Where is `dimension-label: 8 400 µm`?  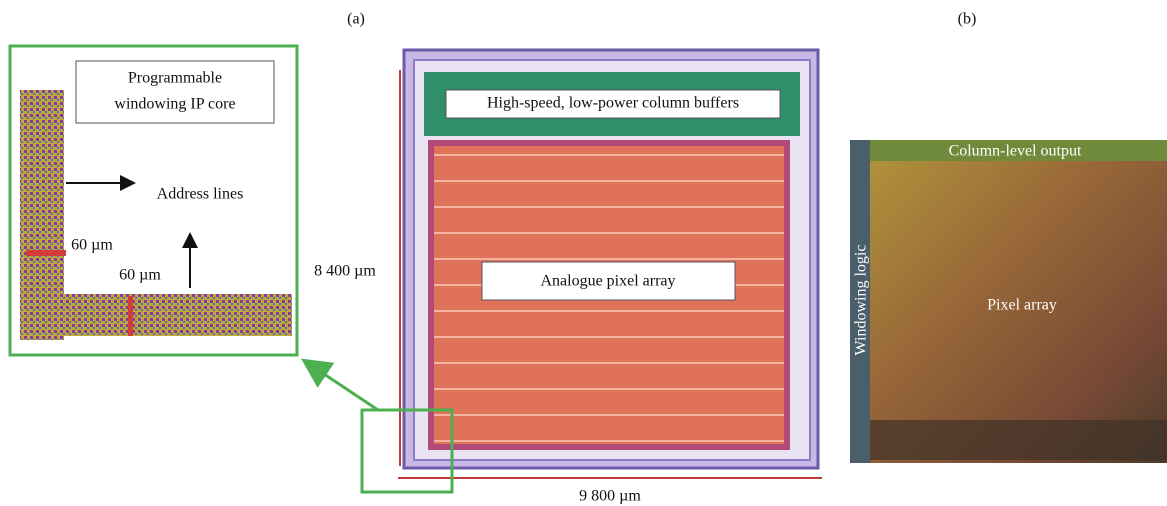 dimension-label: 8 400 µm is located at coordinates (345, 271).